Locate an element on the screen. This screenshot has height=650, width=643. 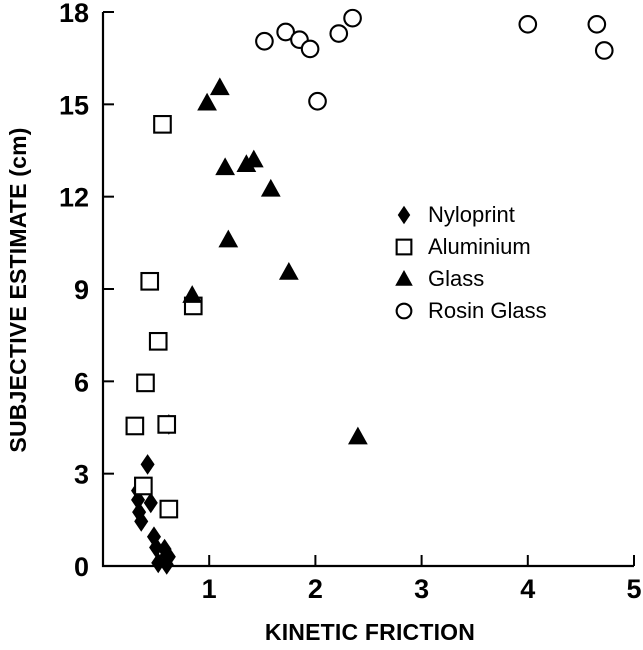
legend-label: Glass is located at coordinates (456, 278).